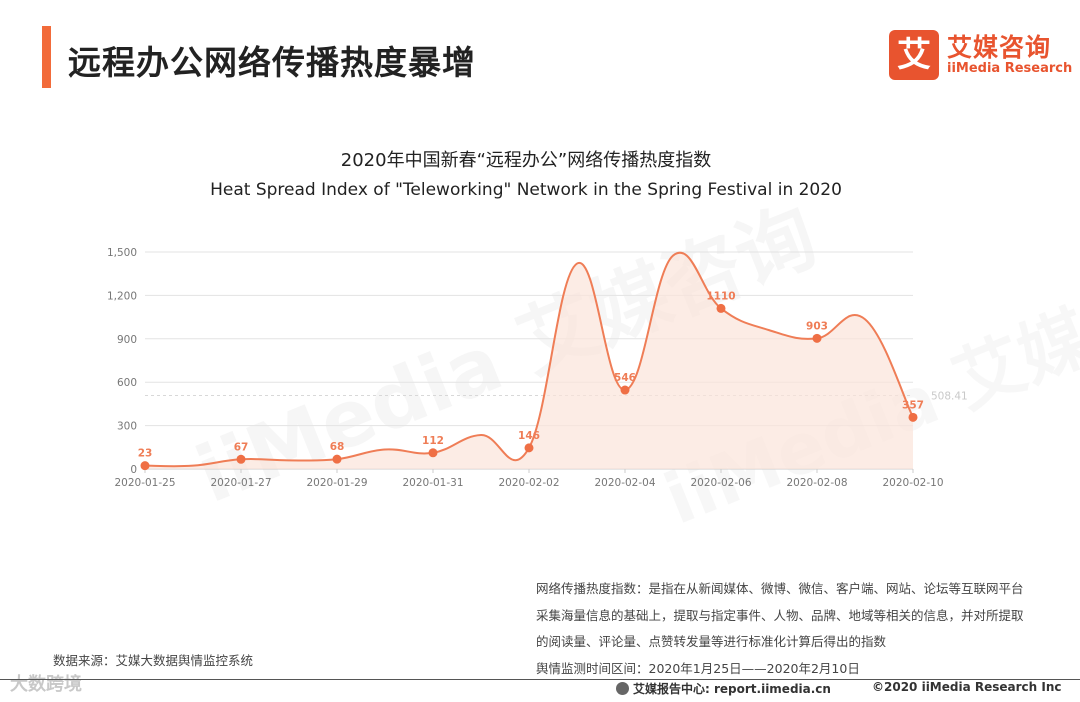  Describe the element at coordinates (336, 483) in the screenshot. I see `x-tick-label: 2020-01-29` at that location.